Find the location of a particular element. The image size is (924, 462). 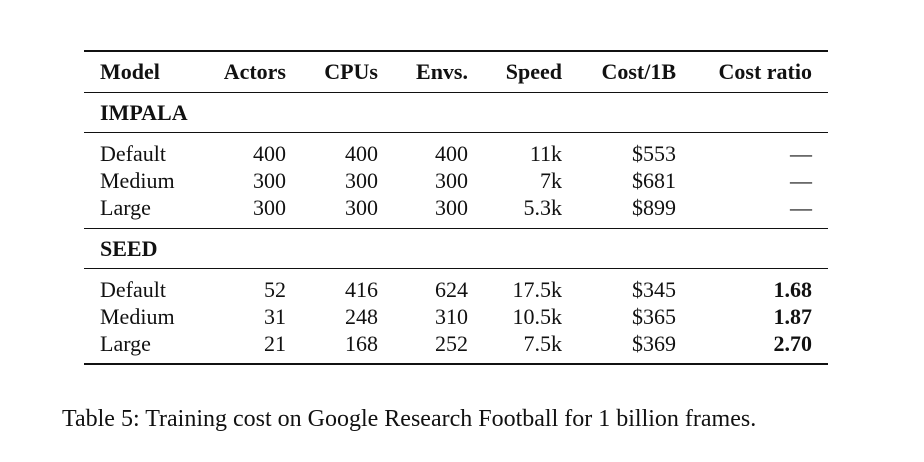

cell-cost: $369 is located at coordinates (654, 343).